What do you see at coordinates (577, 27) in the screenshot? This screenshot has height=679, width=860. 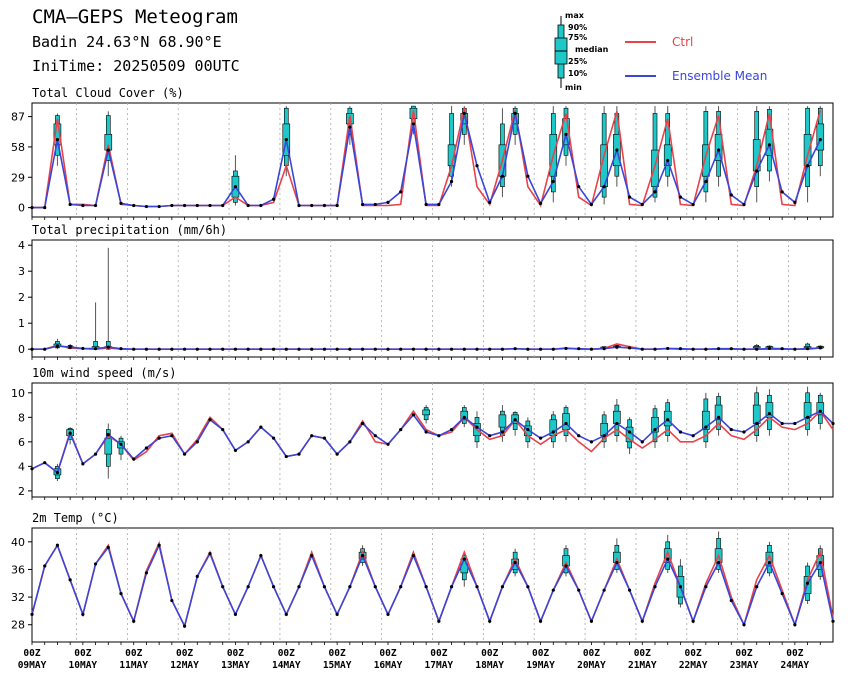 I see `legend-box-label: 90%` at bounding box center [577, 27].